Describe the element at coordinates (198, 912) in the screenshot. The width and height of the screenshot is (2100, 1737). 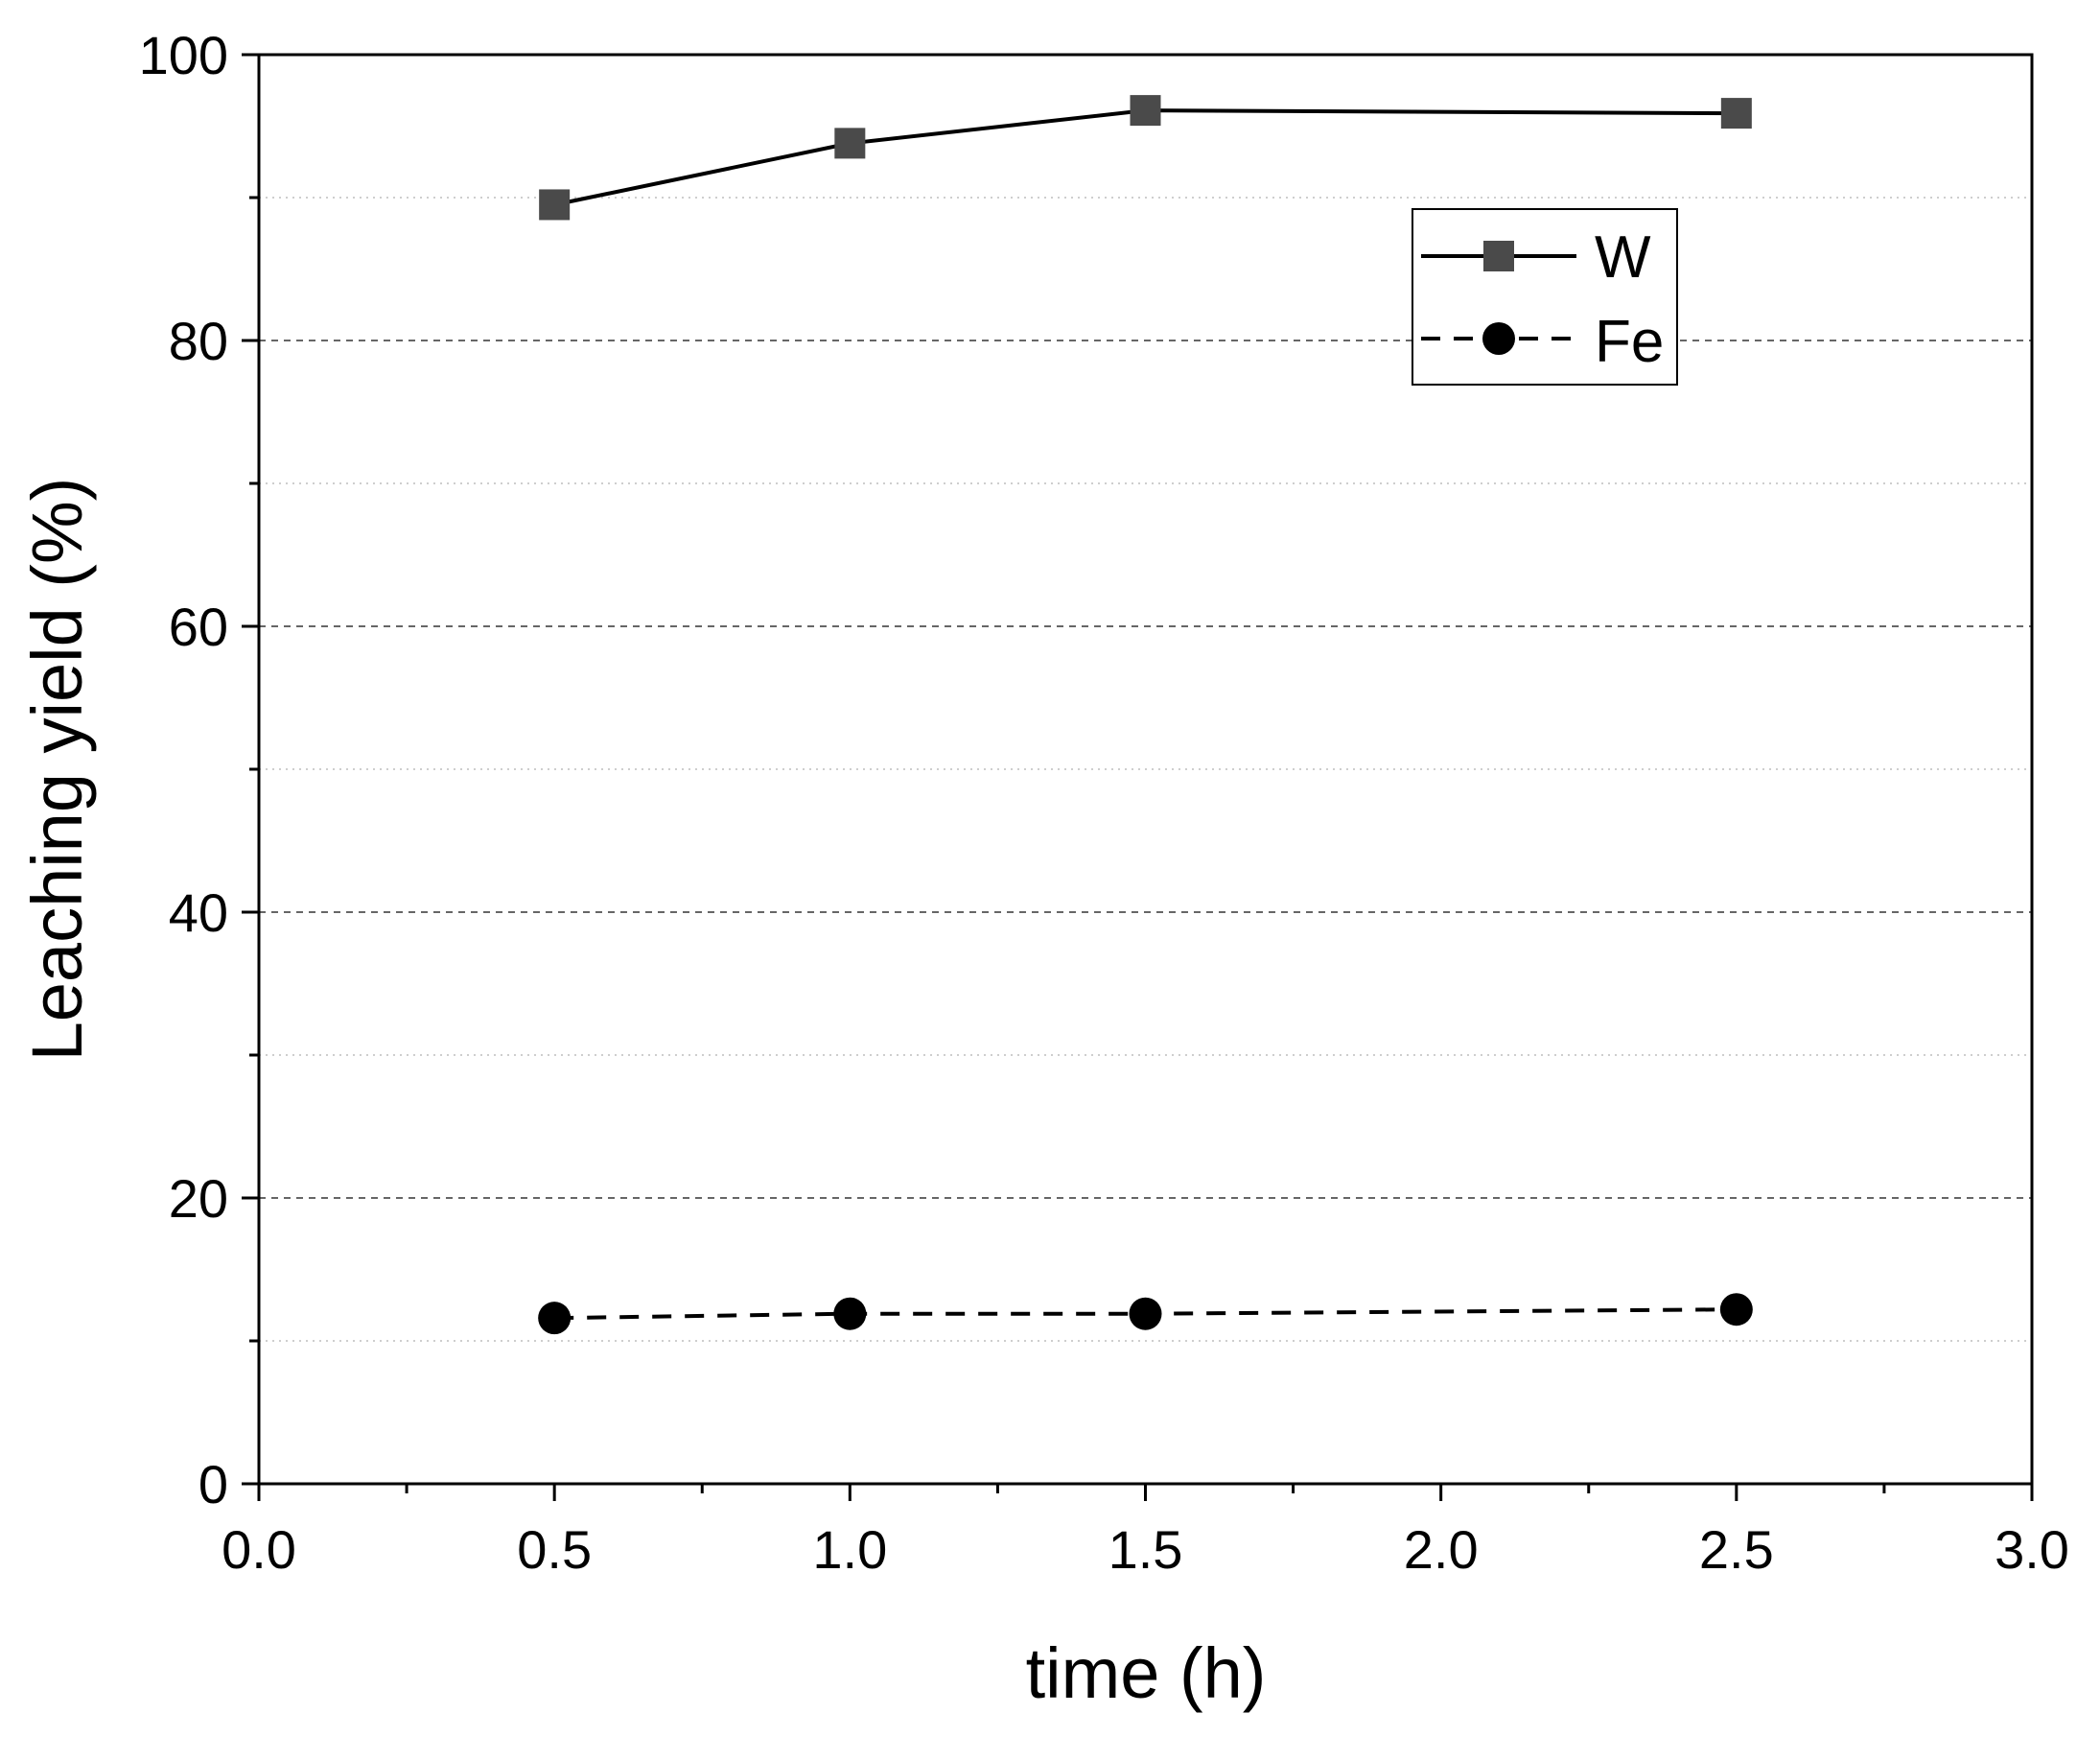
I see `y-tick-label: 40` at that location.